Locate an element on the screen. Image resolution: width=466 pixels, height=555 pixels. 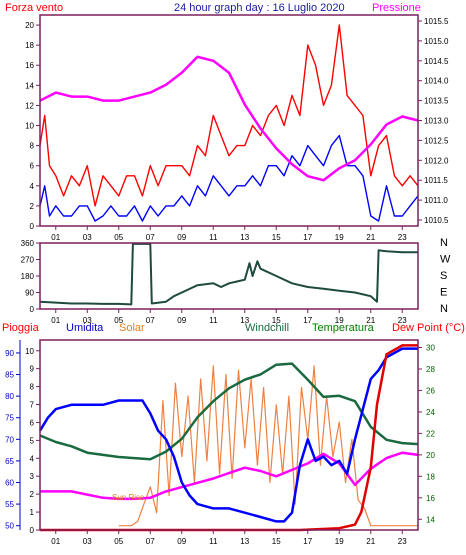
humidity-tick-label: 90 is located at coordinates (9, 353).